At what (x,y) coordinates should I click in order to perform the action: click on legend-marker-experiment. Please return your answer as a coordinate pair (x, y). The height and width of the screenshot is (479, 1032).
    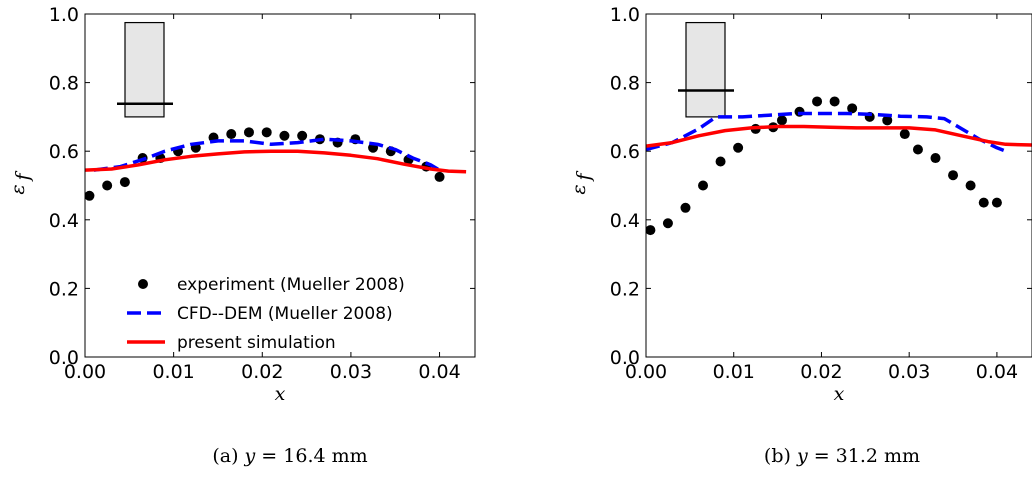
    Looking at the image, I should click on (143, 284).